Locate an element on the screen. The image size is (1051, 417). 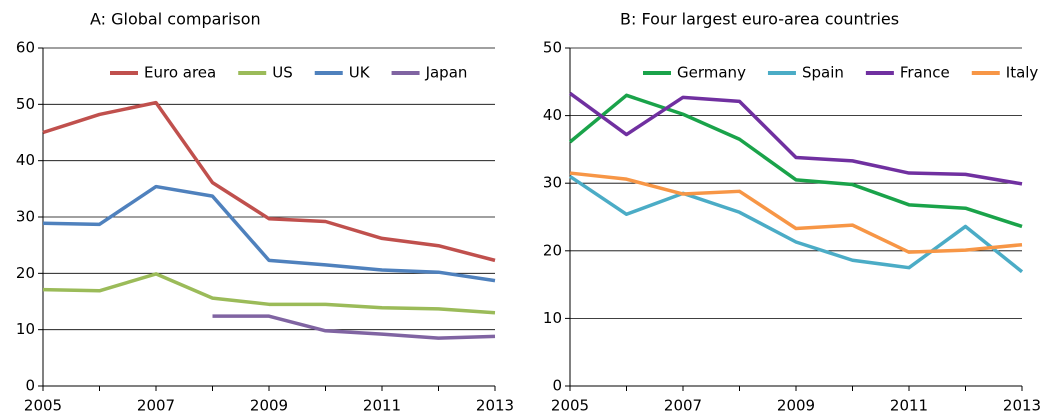
legend-label: Spain is located at coordinates (823, 73).